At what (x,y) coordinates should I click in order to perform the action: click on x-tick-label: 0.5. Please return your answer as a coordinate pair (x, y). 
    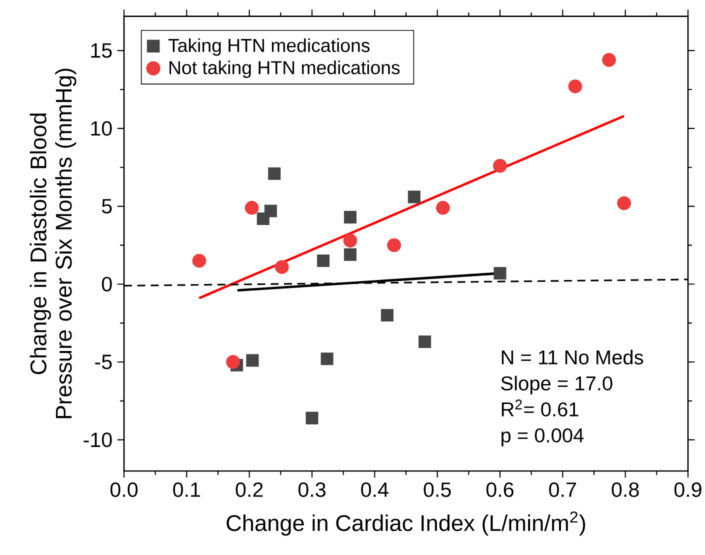
    Looking at the image, I should click on (437, 490).